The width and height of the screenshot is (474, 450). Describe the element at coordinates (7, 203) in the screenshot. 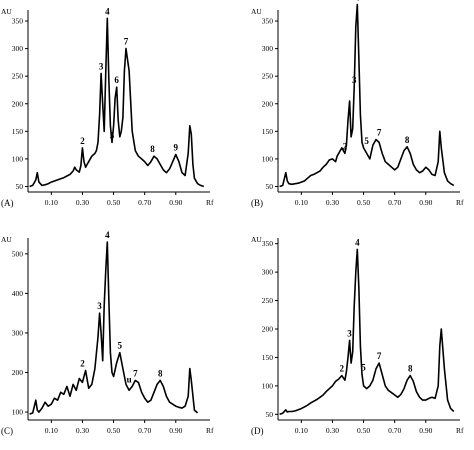

I see `panel-a-label: (A)` at that location.